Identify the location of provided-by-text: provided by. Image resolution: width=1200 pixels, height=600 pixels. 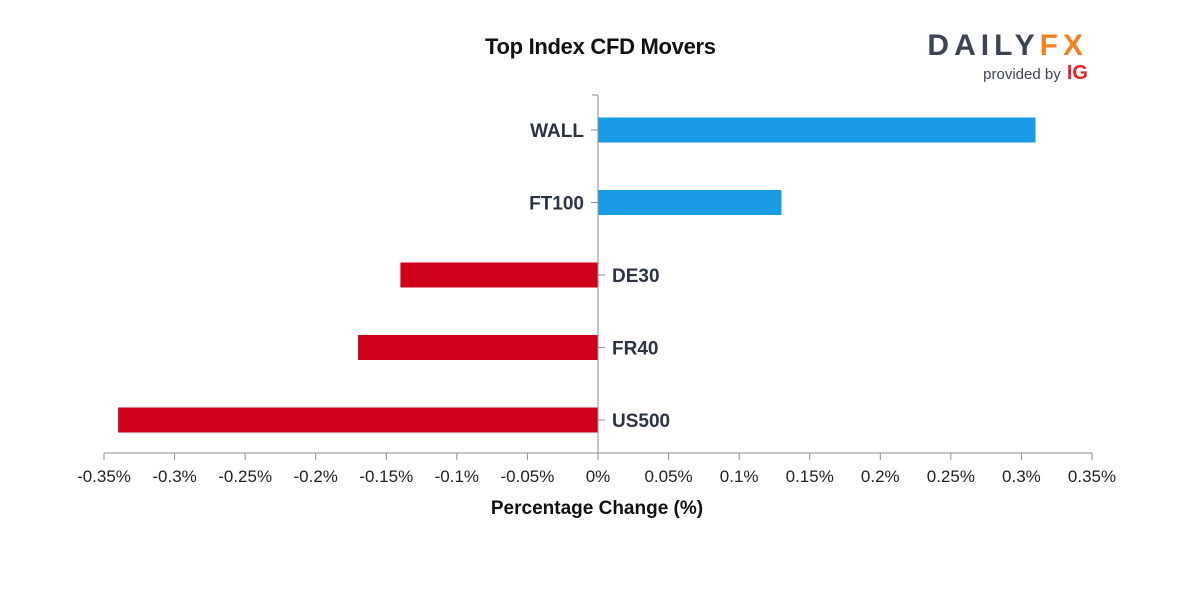
(1022, 74).